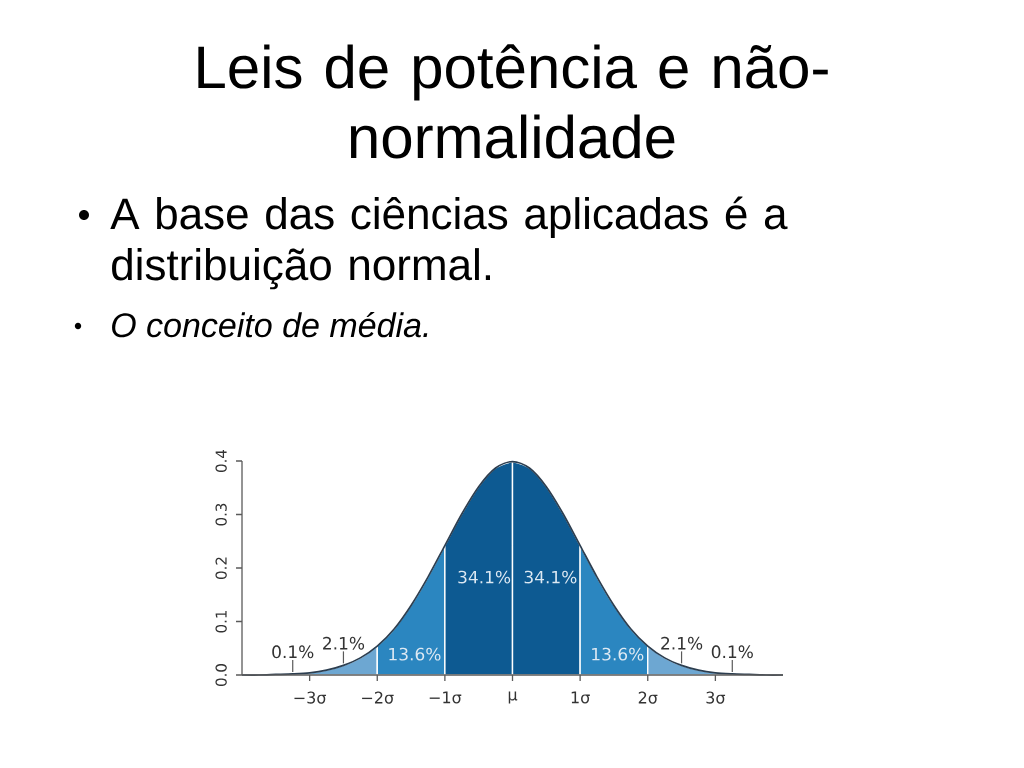  What do you see at coordinates (221, 460) in the screenshot?
I see `y-tick-label: 0.4` at bounding box center [221, 460].